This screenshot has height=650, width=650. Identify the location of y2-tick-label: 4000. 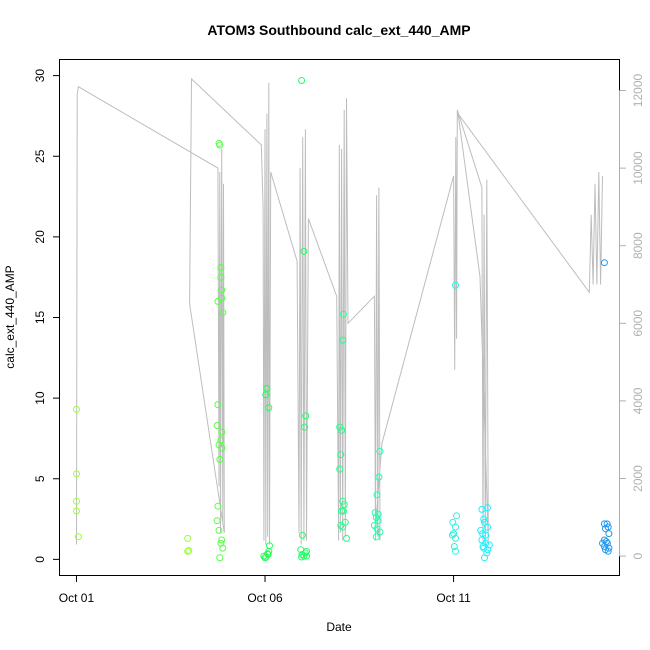
(638, 400).